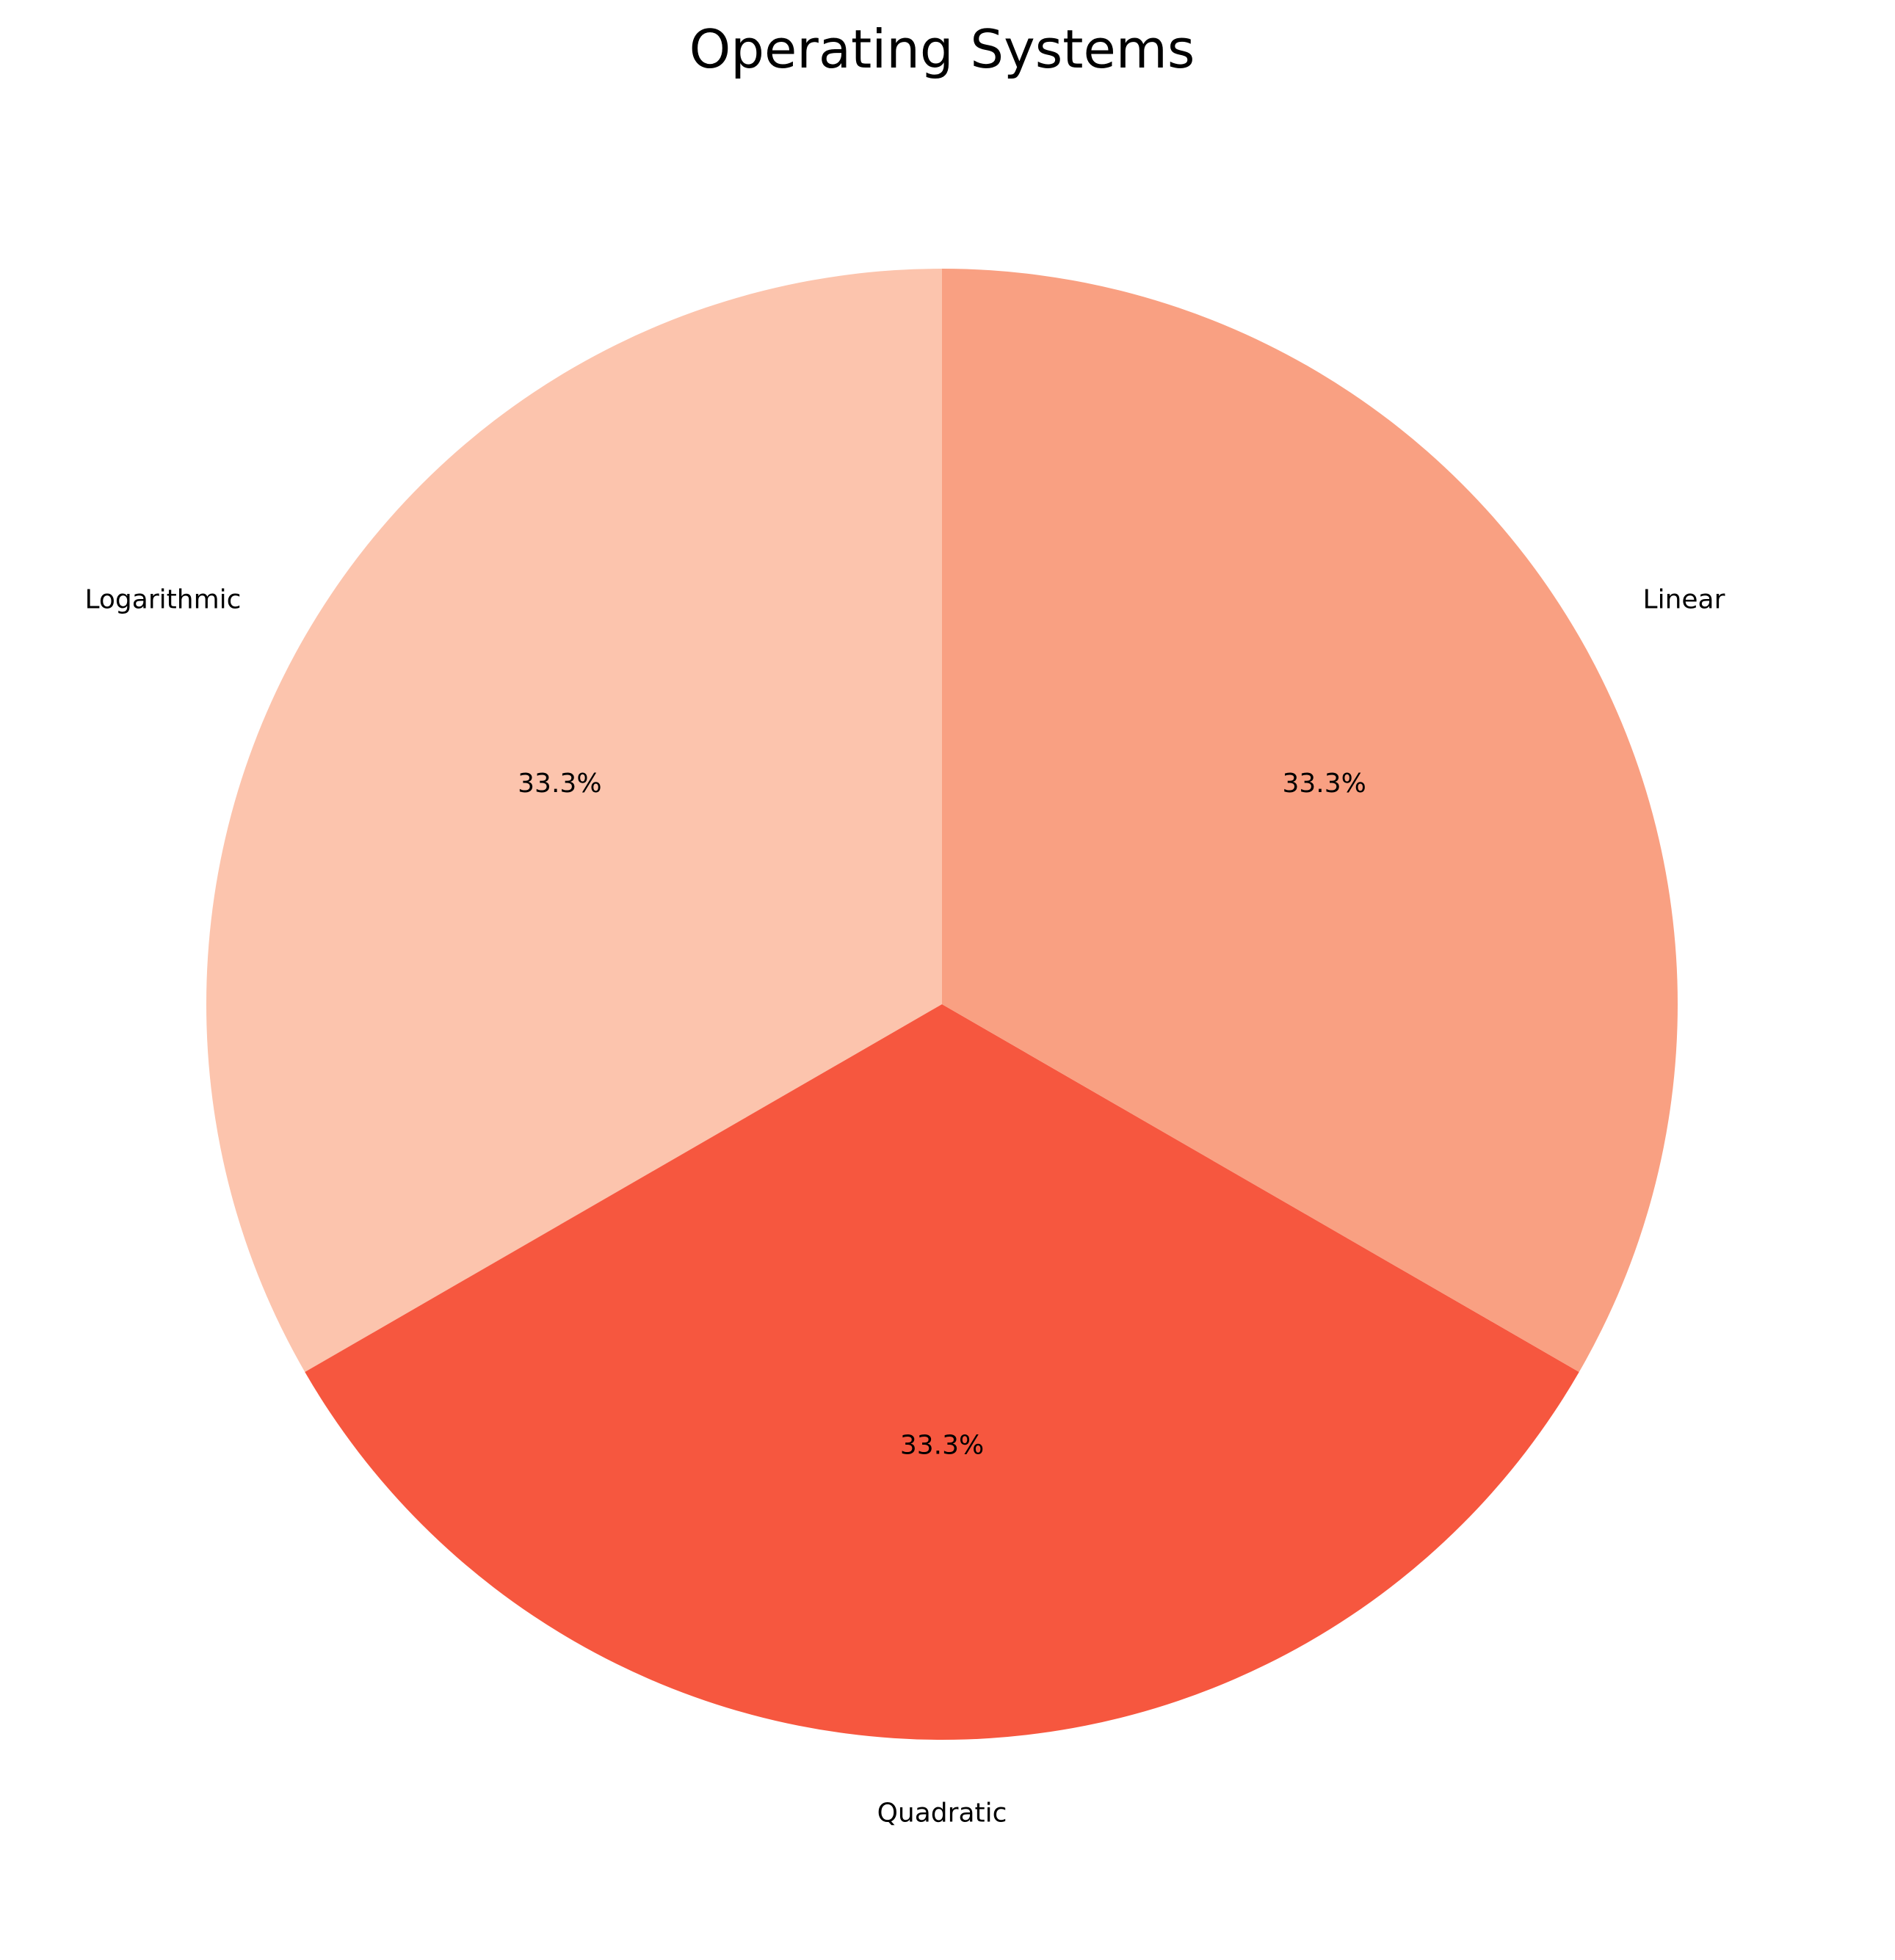 The height and width of the screenshot is (1960, 1895). Describe the element at coordinates (942, 1446) in the screenshot. I see `slice-percent-quadratic: 33.3%` at that location.